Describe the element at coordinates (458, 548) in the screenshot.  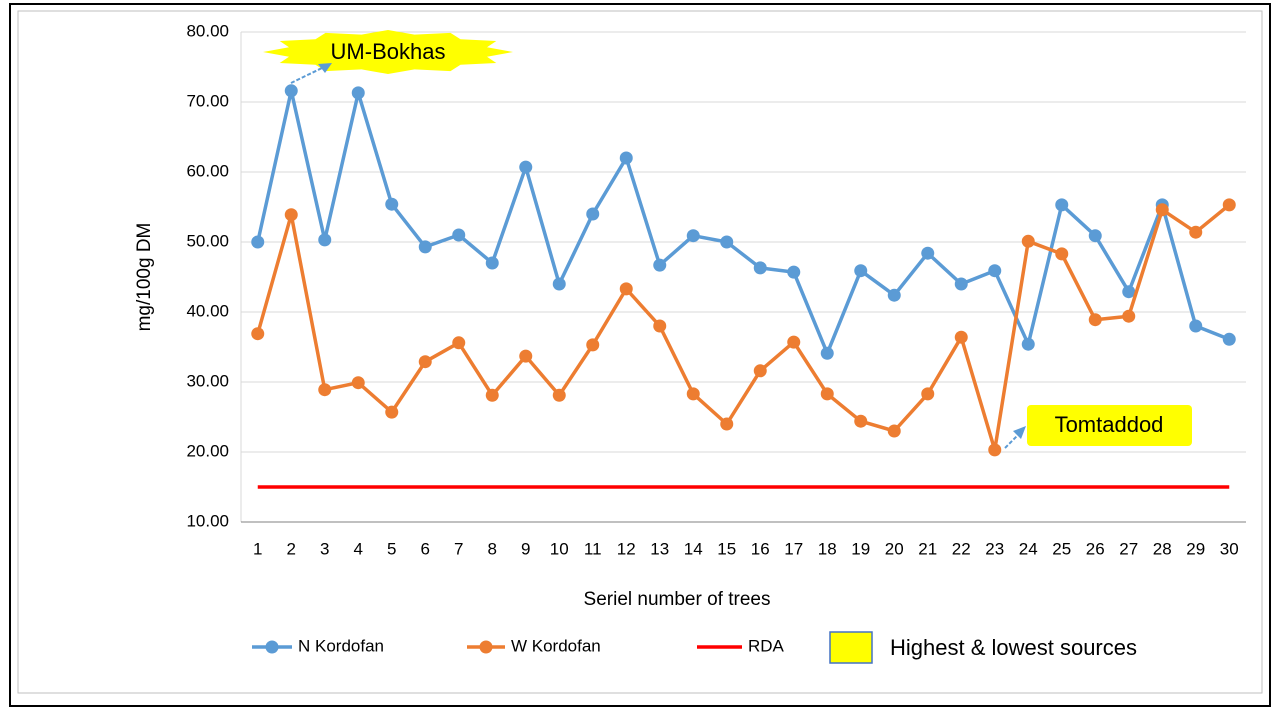
I see `x-tick-label: 7` at that location.